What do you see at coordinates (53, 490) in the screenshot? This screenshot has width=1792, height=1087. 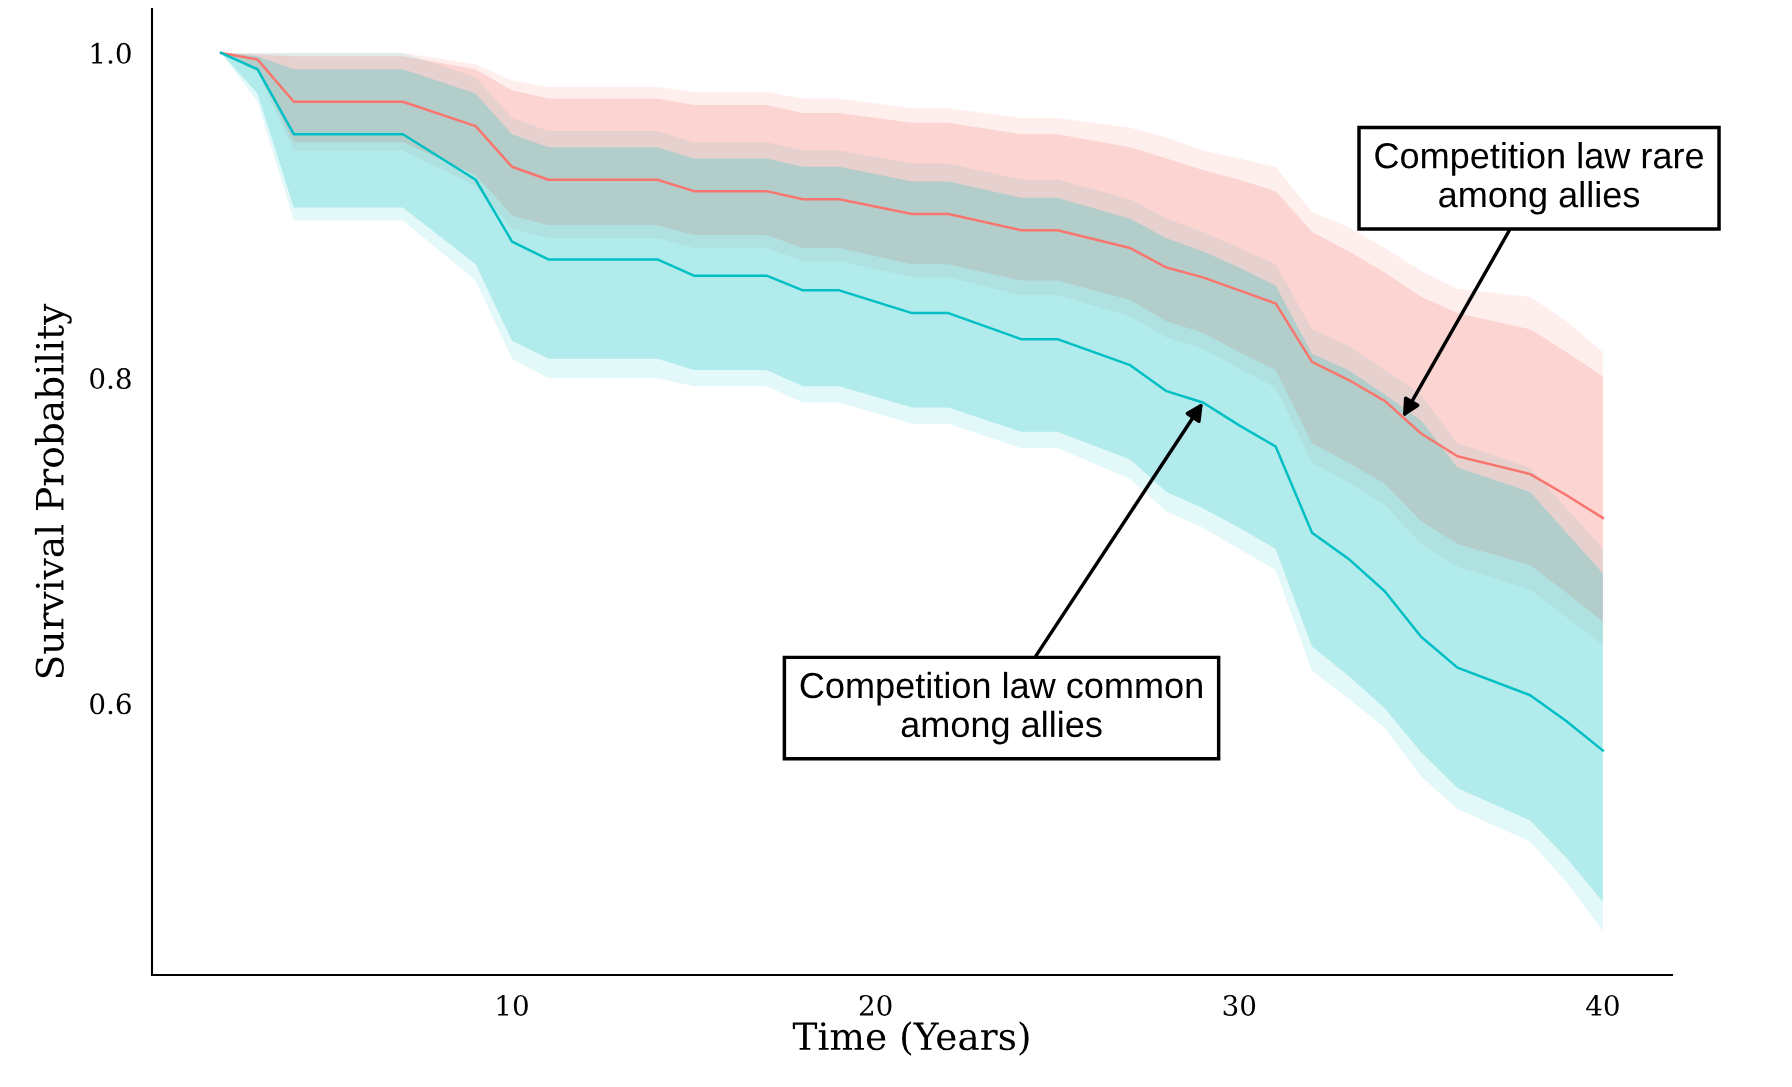 I see `y-axis-title: Survival Probability` at bounding box center [53, 490].